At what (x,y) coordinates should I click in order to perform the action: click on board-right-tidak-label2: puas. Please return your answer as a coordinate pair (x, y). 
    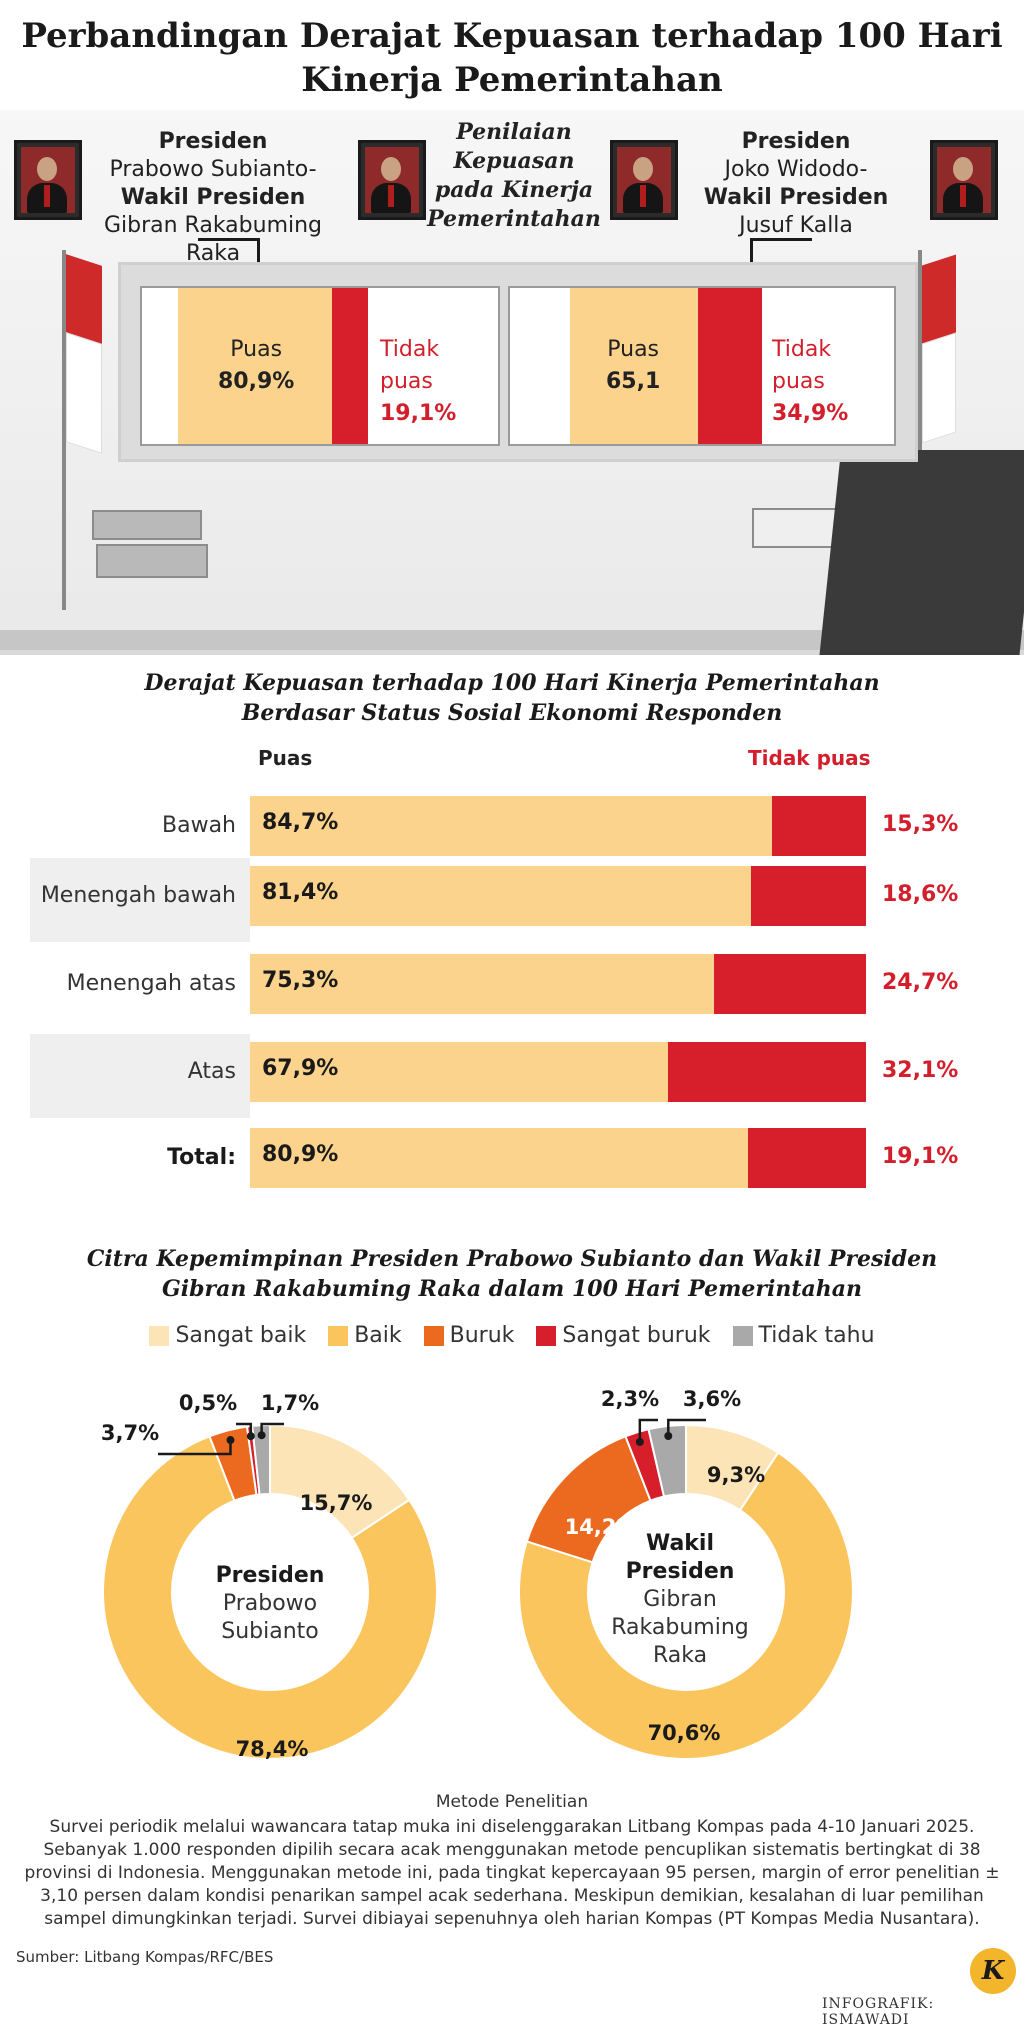
    Looking at the image, I should click on (798, 381).